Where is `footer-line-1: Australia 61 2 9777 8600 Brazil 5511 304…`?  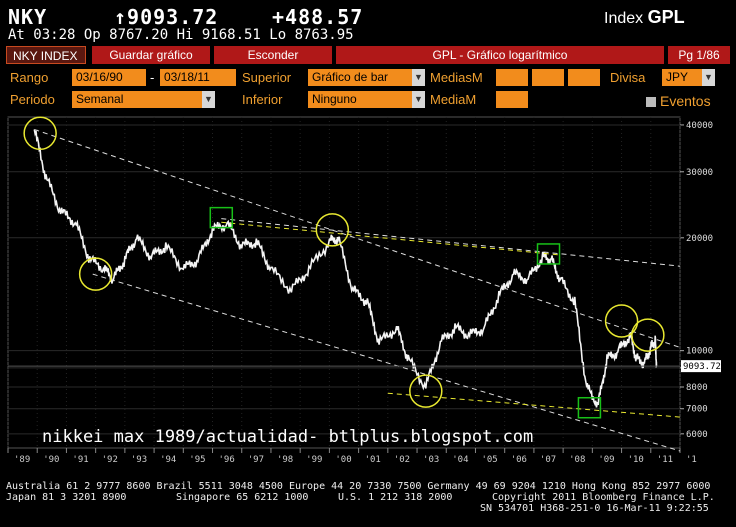
footer-line-1: Australia 61 2 9777 8600 Brazil 5511 304… is located at coordinates (358, 486).